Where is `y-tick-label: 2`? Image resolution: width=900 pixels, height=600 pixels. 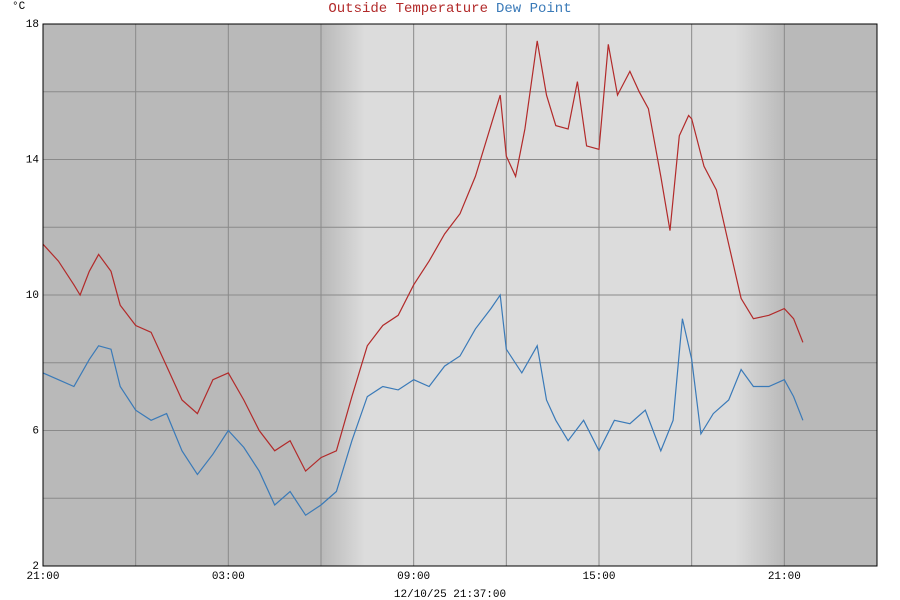
y-tick-label: 2 is located at coordinates (35, 567).